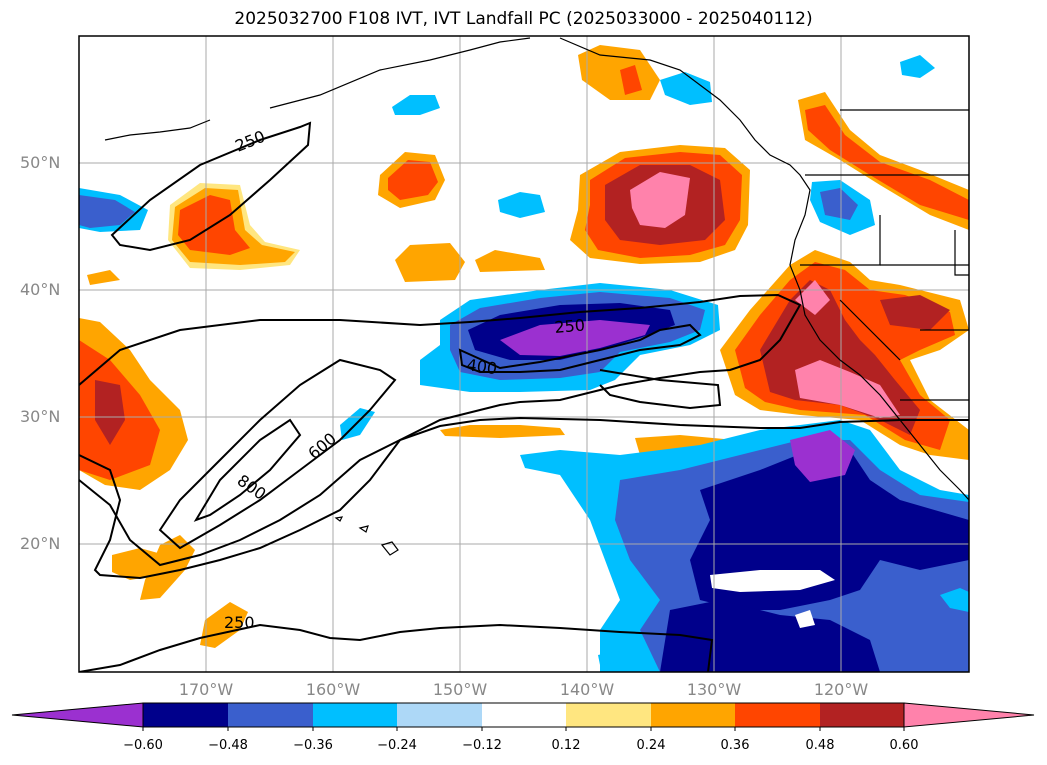 Image resolution: width=1047 pixels, height=765 pixels. I want to click on contour-label: 400, so click(481, 366).